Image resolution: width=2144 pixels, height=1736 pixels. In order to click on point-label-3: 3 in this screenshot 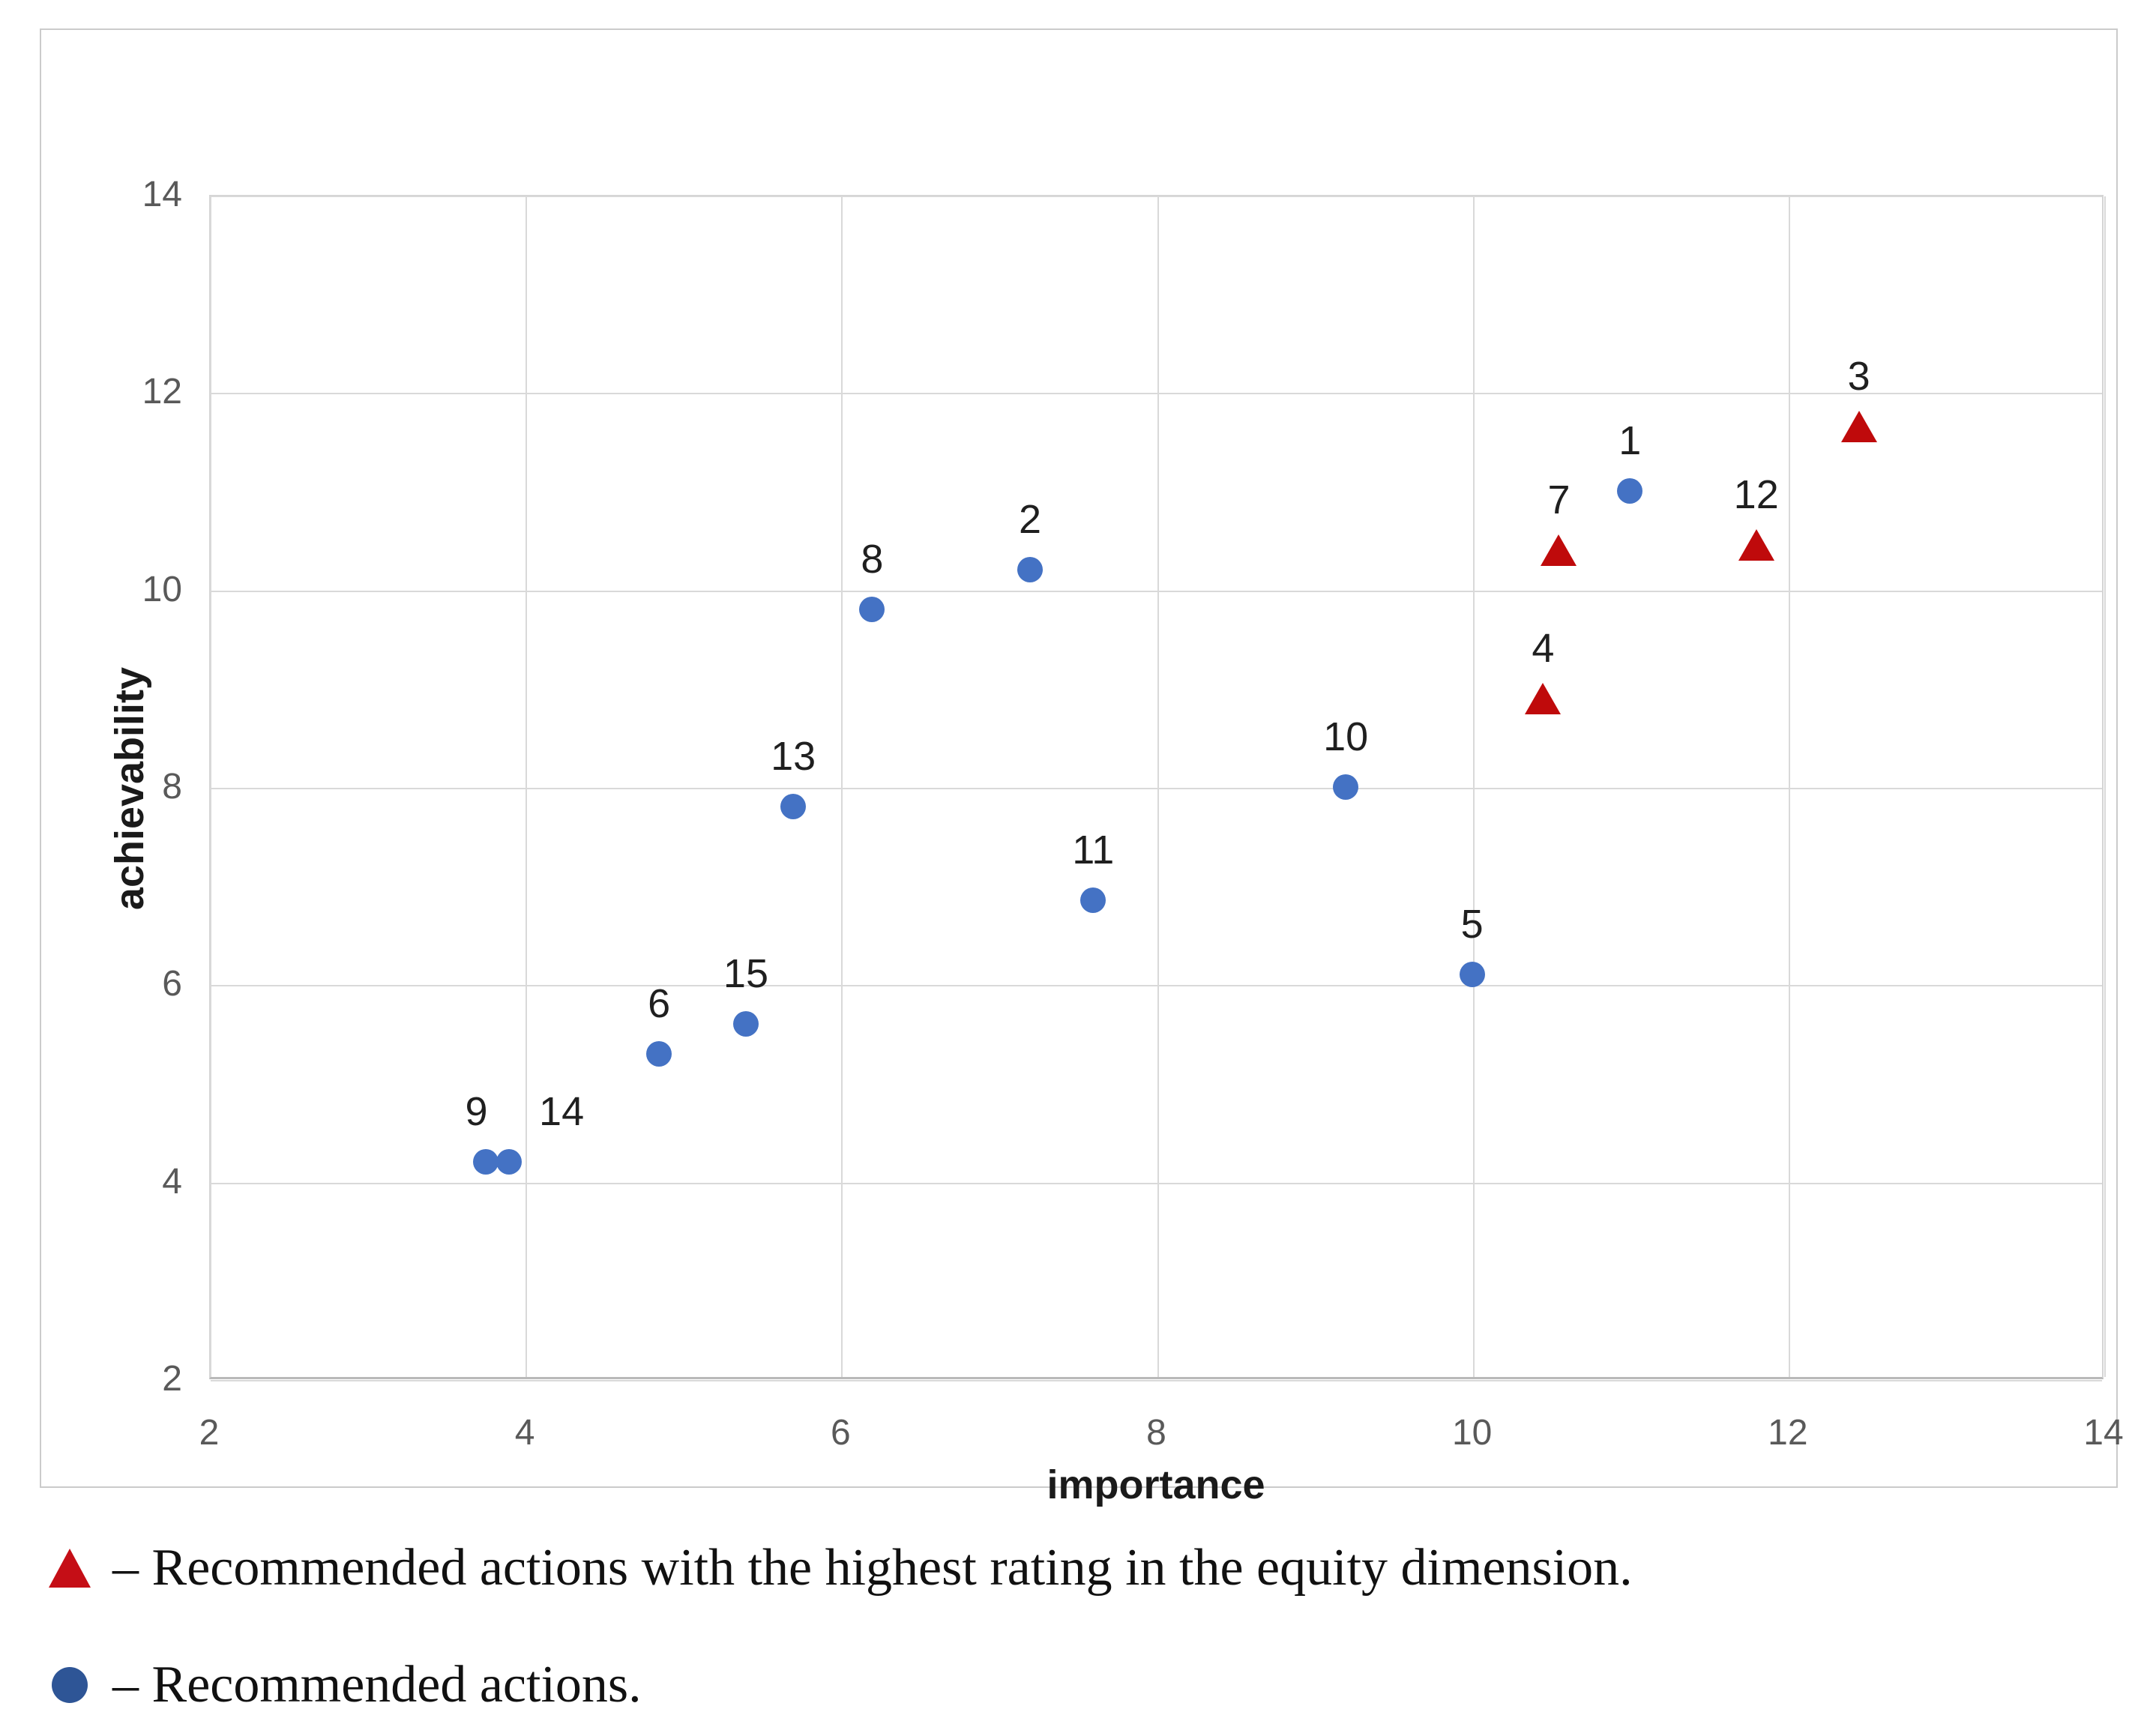, I will do `click(1858, 377)`.